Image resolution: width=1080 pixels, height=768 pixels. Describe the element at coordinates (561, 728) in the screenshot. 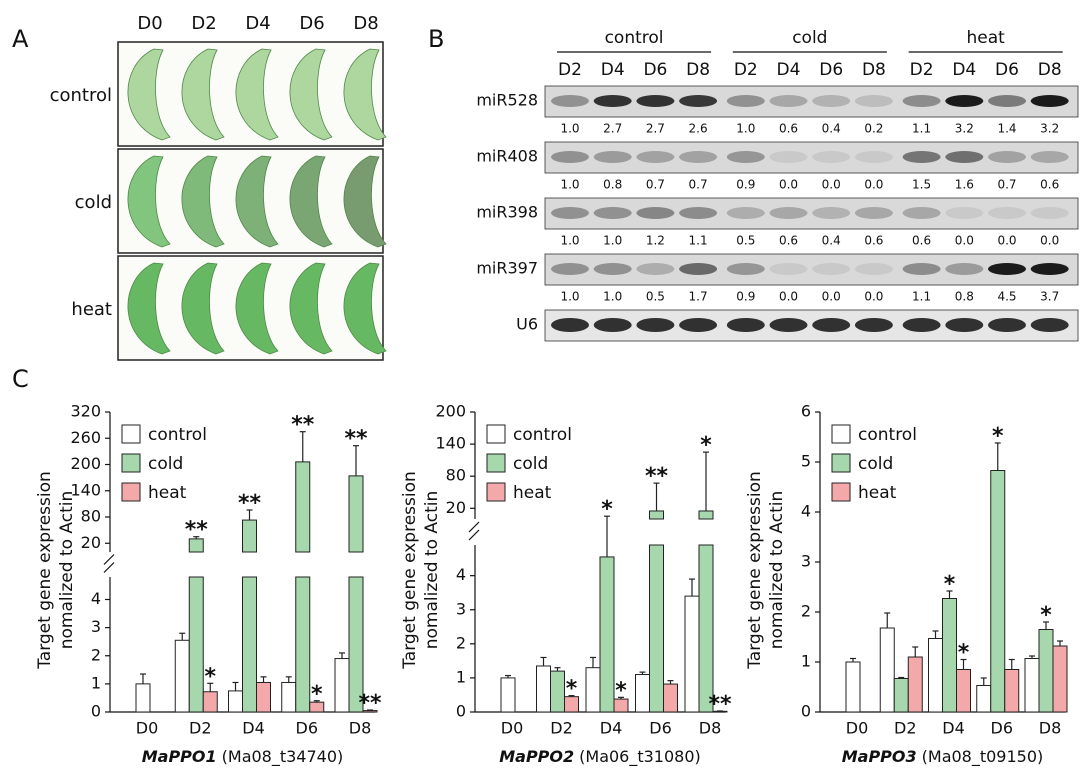

I see `x-tick-label: D2` at that location.